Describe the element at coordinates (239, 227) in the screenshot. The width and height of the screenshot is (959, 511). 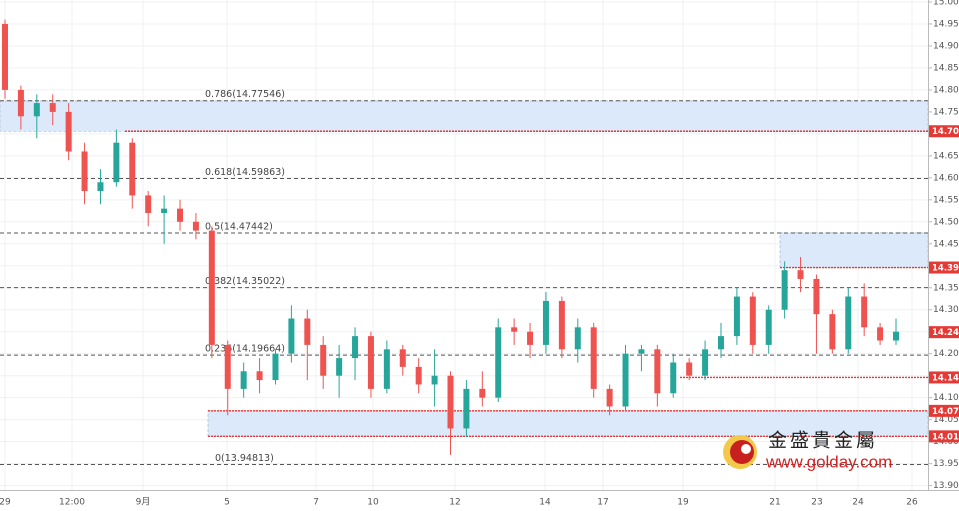
I see `fib-label: 0.5(14.47442)` at that location.